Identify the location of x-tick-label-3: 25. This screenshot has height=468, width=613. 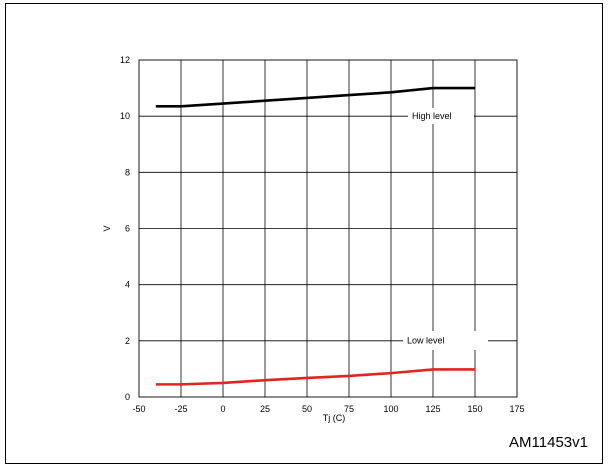
(265, 409).